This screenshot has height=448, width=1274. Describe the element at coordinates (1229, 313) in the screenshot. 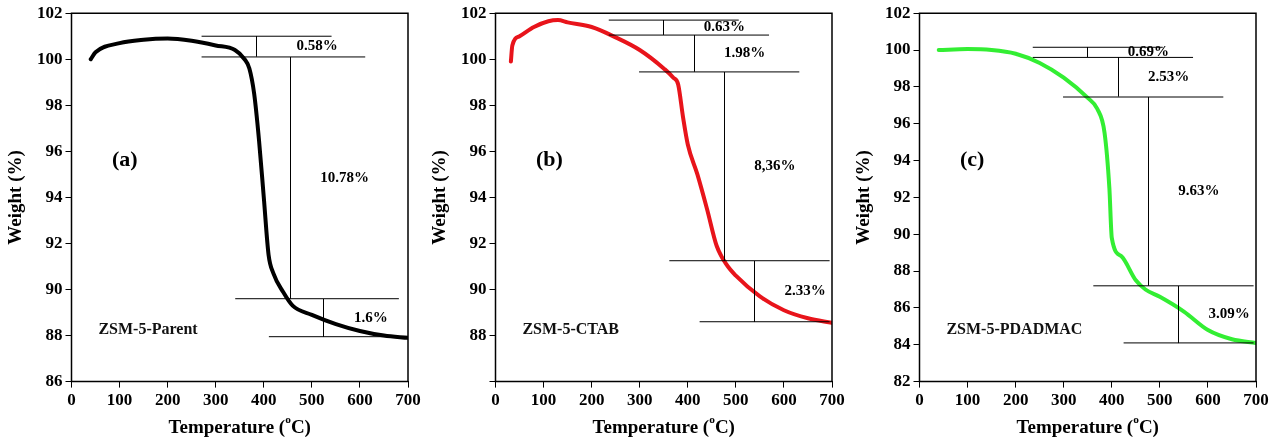

I see `annotation: 3.09%` at that location.